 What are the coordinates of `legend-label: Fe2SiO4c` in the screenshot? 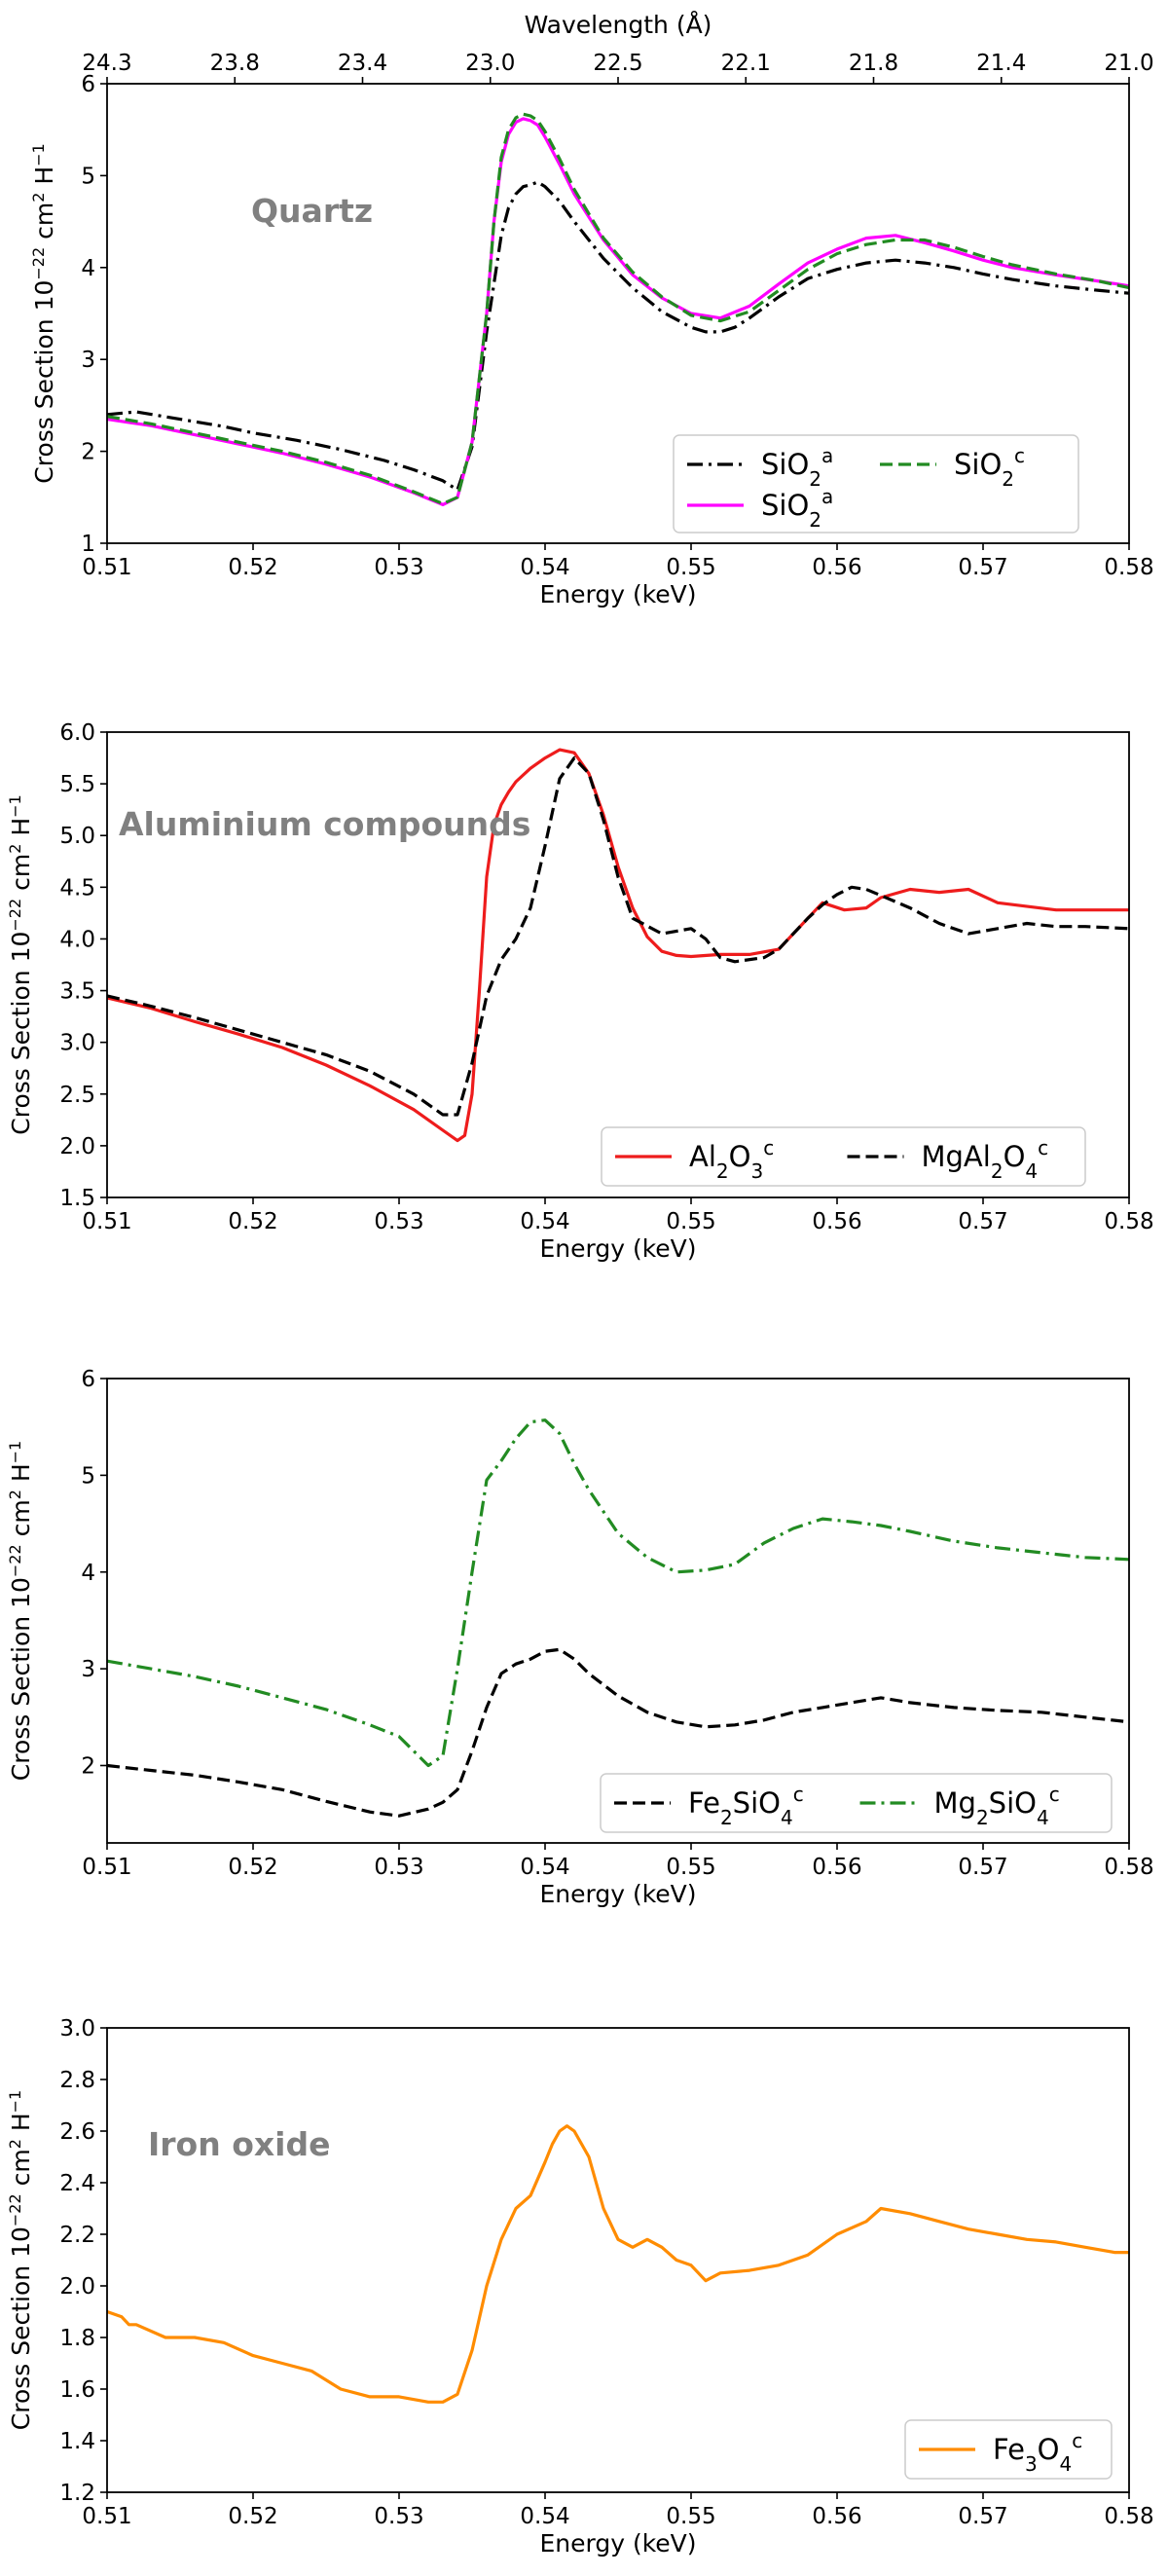 It's located at (746, 1806).